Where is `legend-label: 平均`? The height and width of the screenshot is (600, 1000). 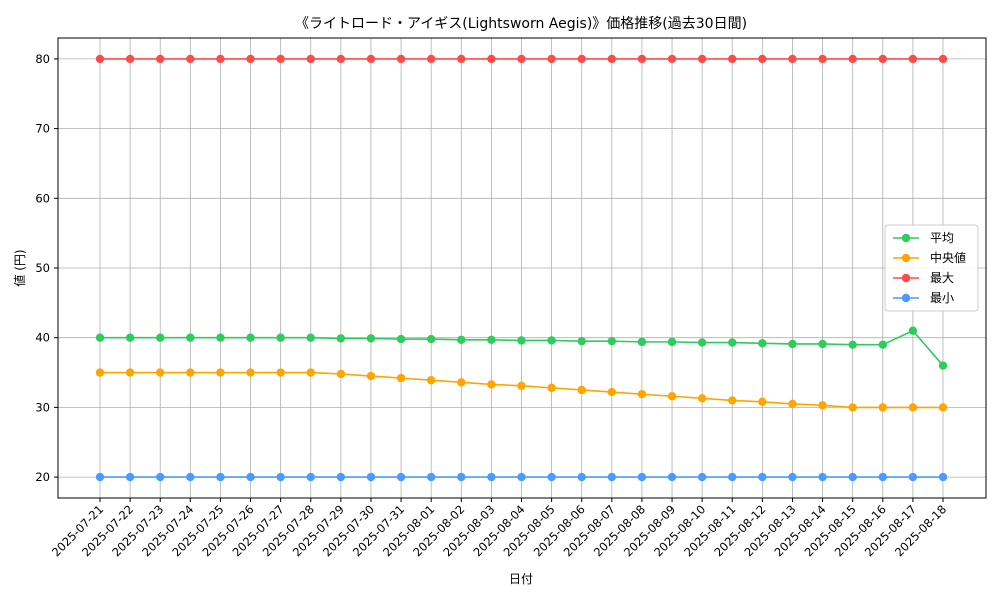 legend-label: 平均 is located at coordinates (942, 238).